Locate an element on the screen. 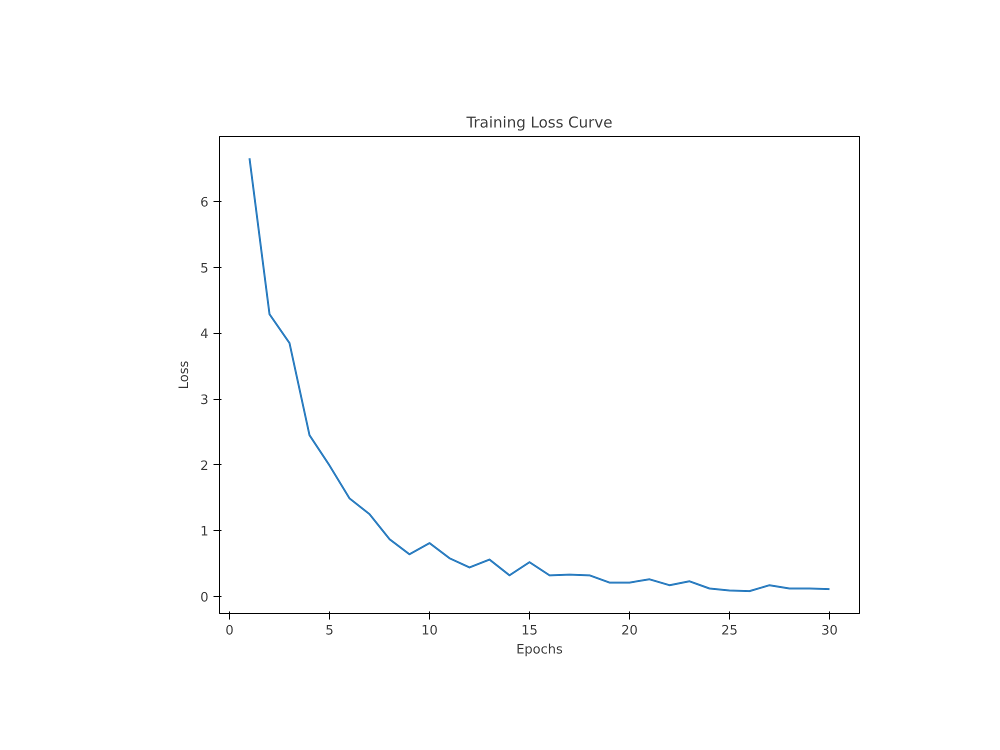  y-tick-label: 2 is located at coordinates (204, 466).